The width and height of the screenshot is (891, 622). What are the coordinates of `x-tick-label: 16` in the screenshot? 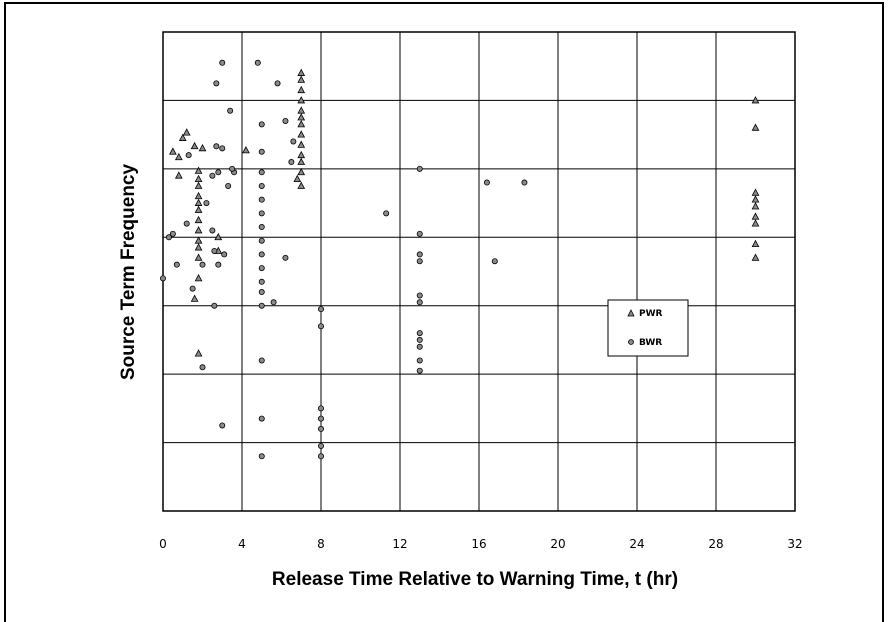 It's located at (478, 544).